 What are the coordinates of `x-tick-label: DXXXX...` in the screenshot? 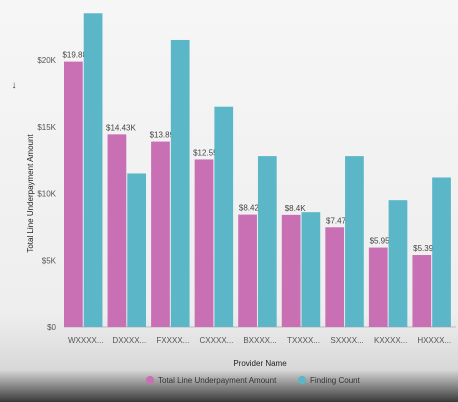 It's located at (129, 340).